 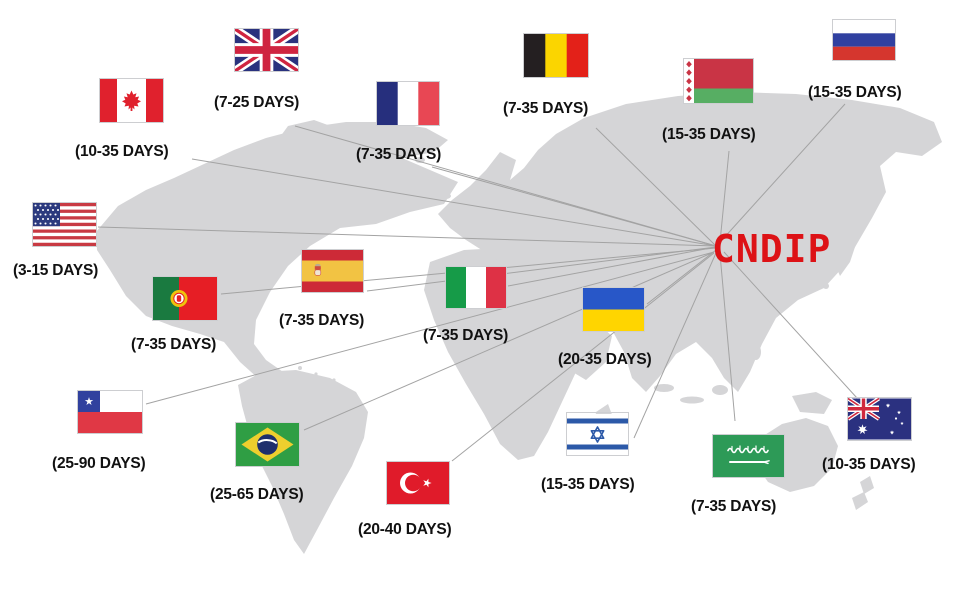 I want to click on connector-line-israel, so click(x=675, y=345).